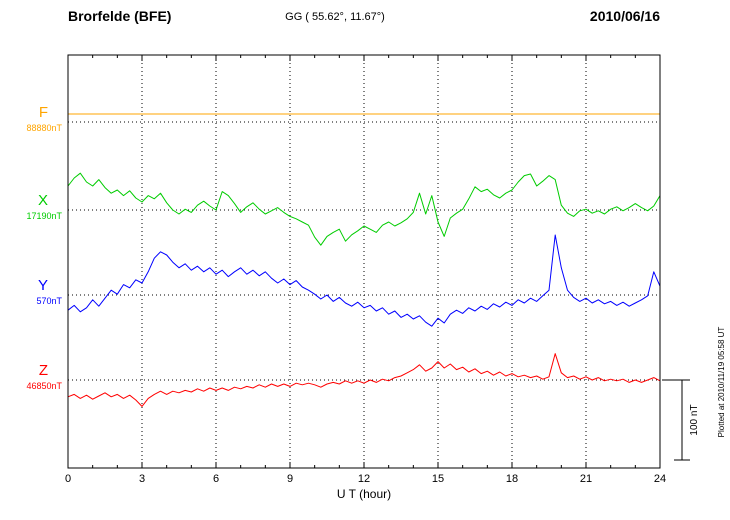 This screenshot has height=520, width=730. Describe the element at coordinates (42, 200) in the screenshot. I see `trace-label-x: X` at that location.